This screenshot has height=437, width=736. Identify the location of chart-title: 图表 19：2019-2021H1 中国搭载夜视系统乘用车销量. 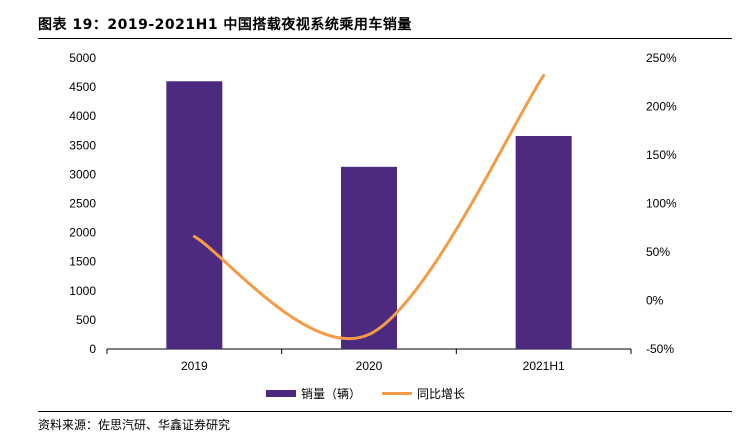
(225, 25).